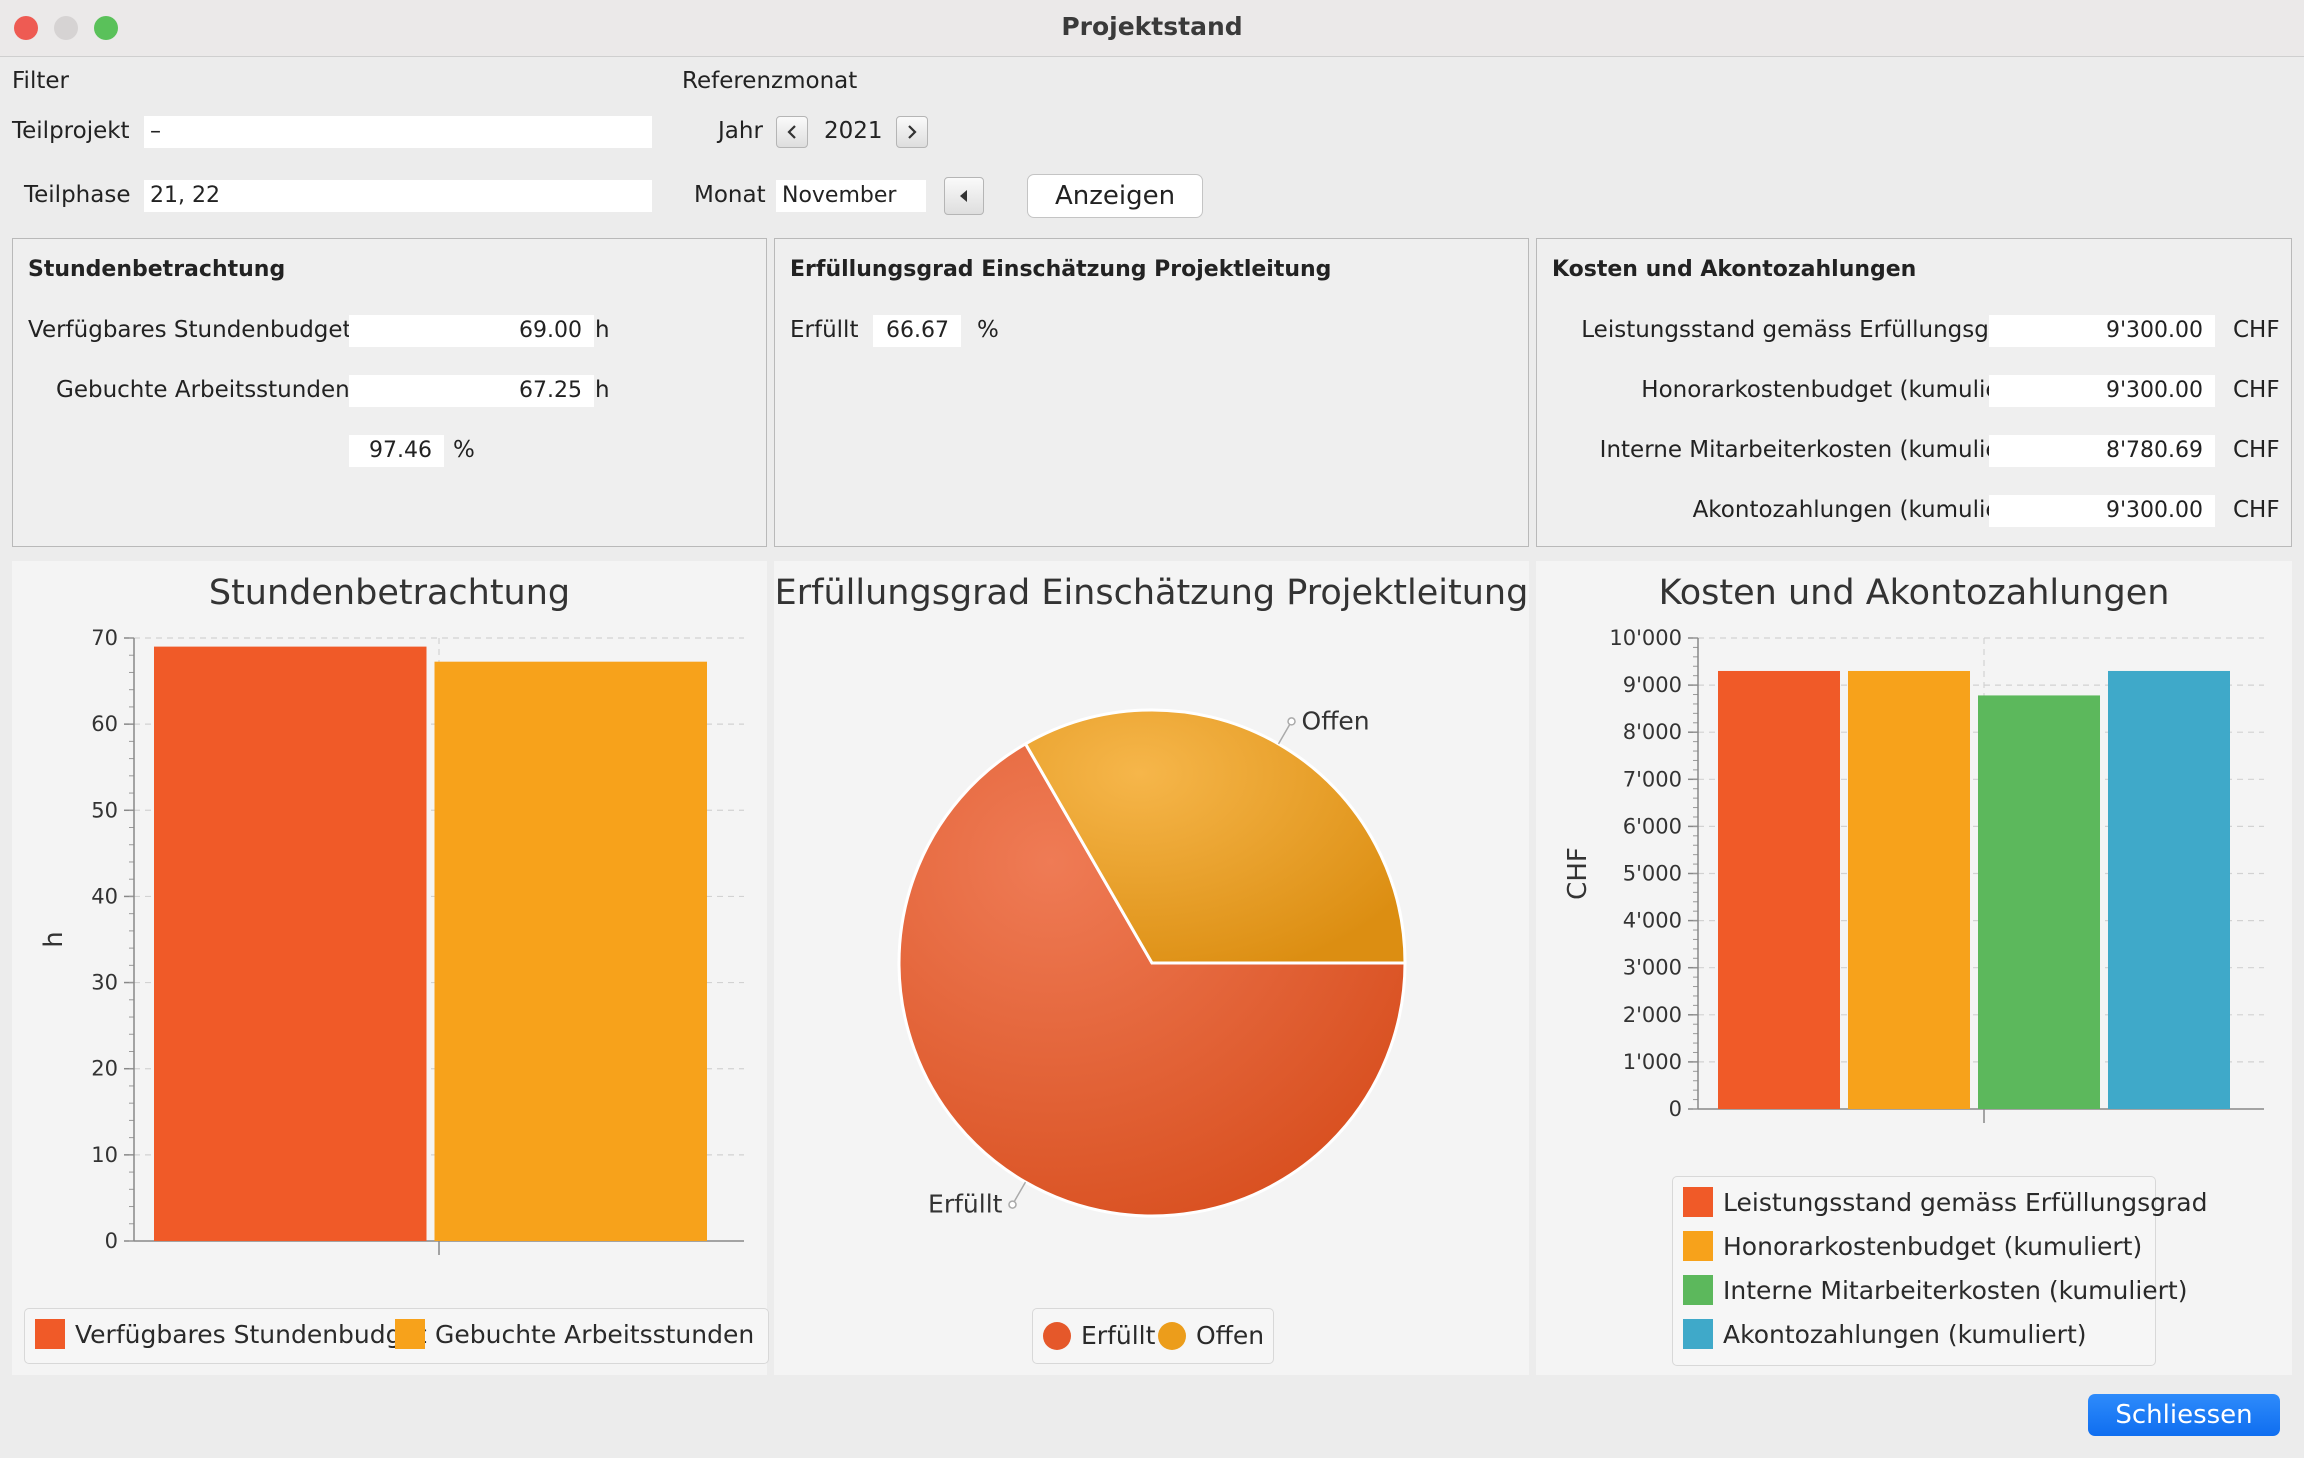  I want to click on y-tick-label: 4'000, so click(1652, 921).